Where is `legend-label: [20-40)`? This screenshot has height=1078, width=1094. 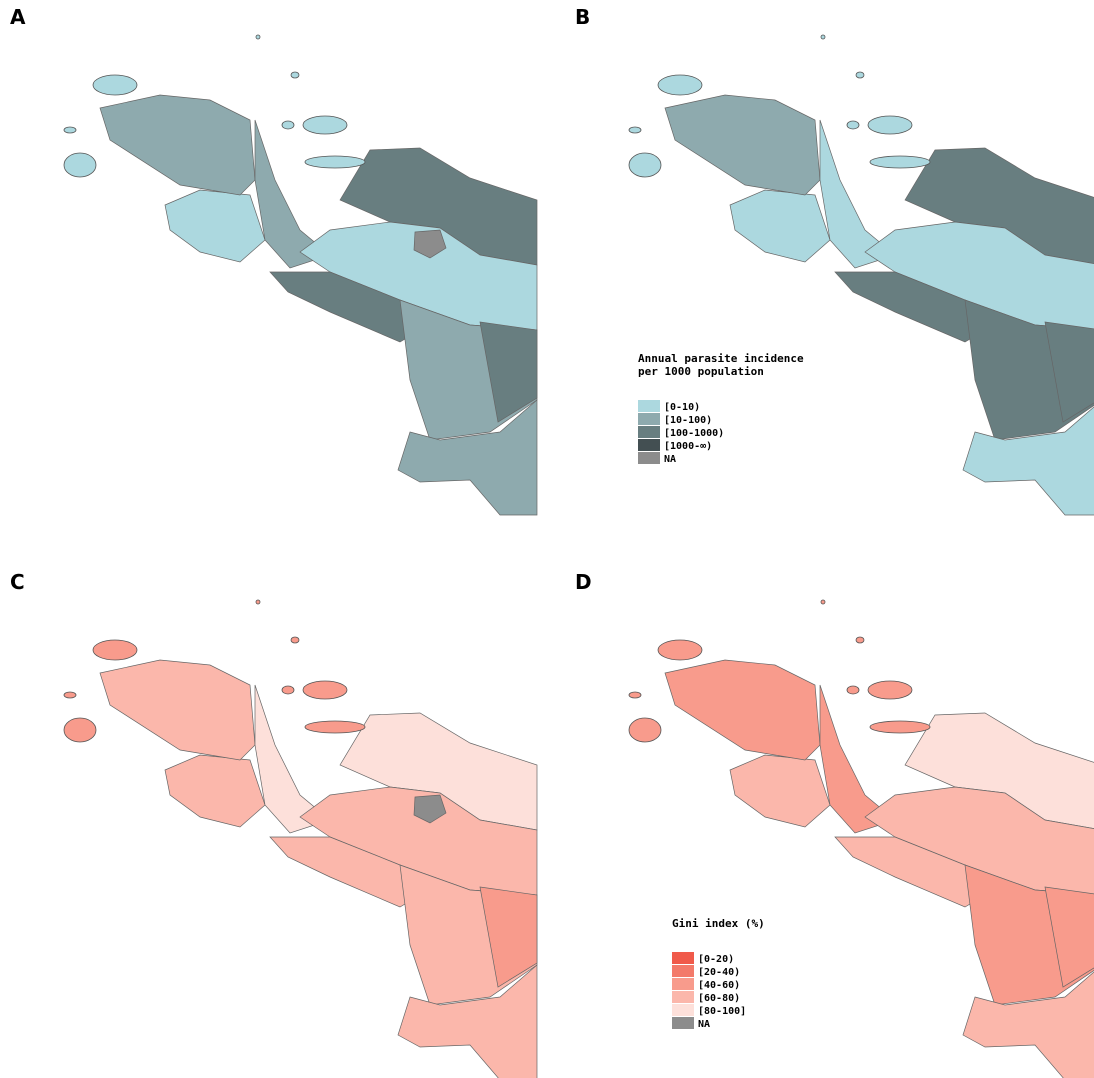 legend-label: [20-40) is located at coordinates (719, 972).